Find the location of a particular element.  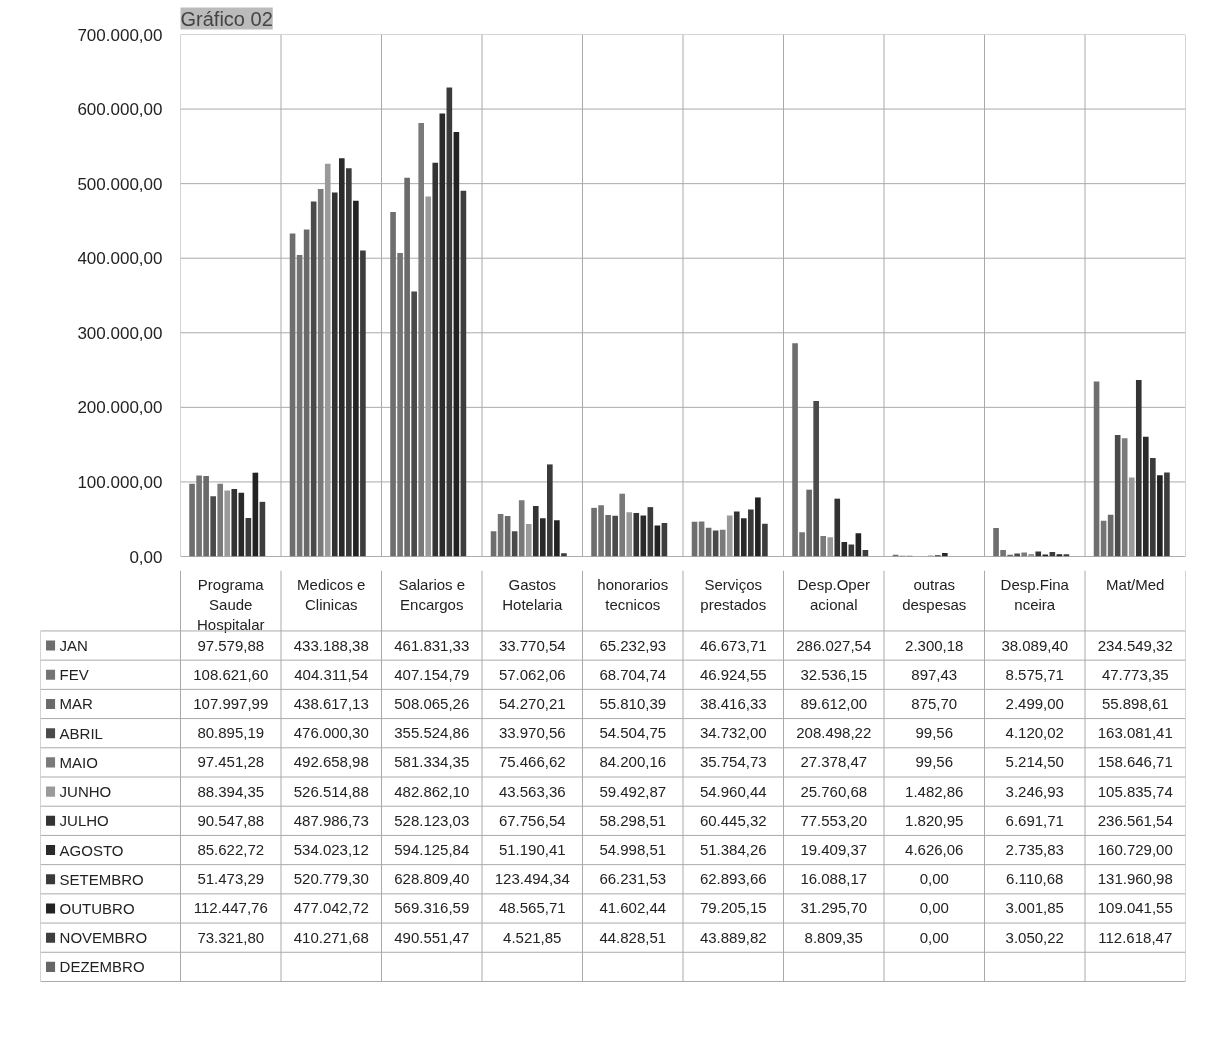

data-label: 4.120,02 is located at coordinates (1034, 733).